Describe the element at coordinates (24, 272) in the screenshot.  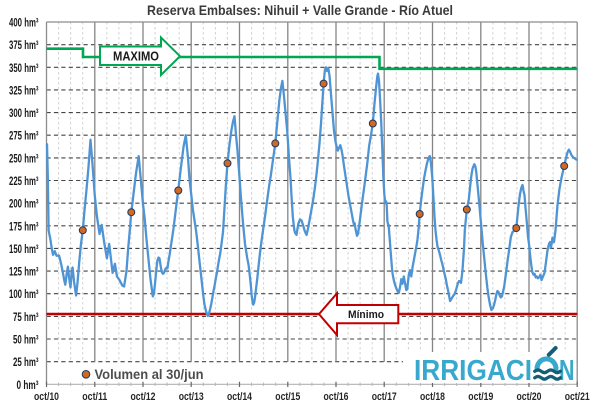
I see `svg-text: 125 hm³` at that location.